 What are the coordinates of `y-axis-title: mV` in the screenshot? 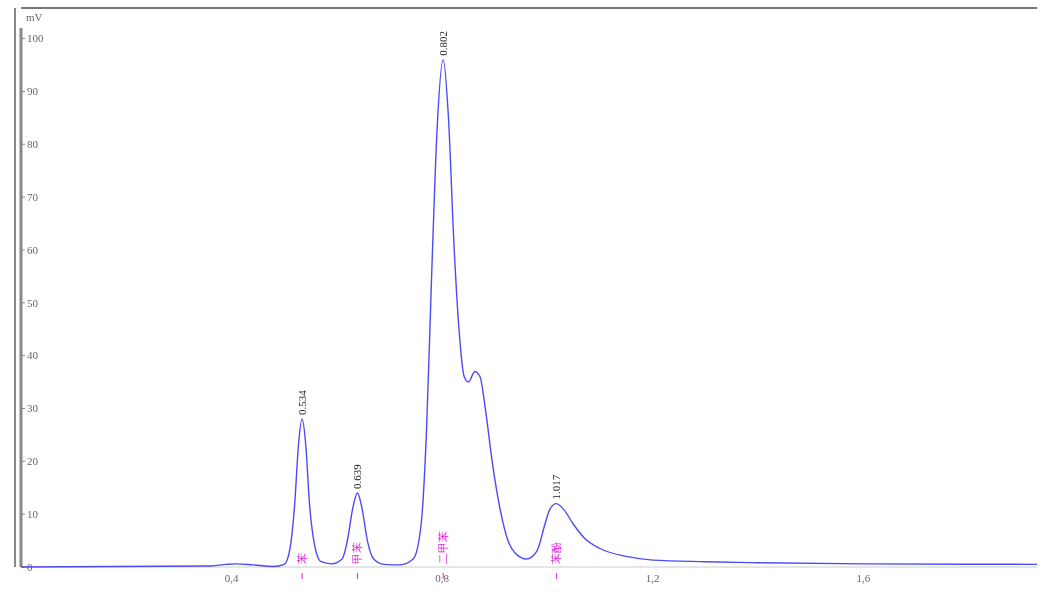 It's located at (34, 17).